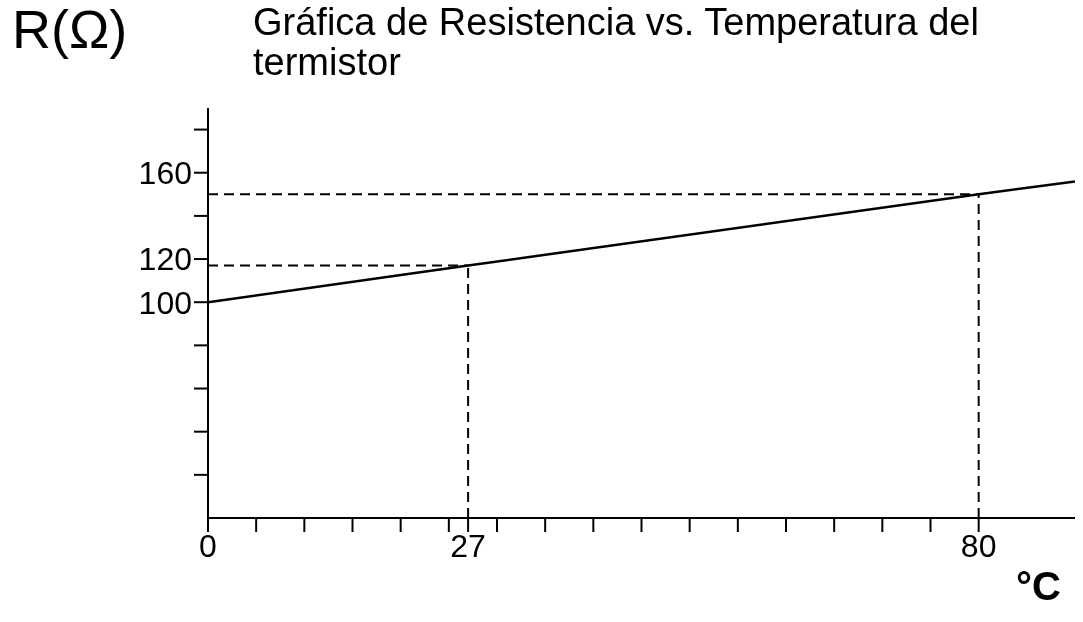 The height and width of the screenshot is (622, 1083). Describe the element at coordinates (165, 259) in the screenshot. I see `y-tick-label: 120` at that location.